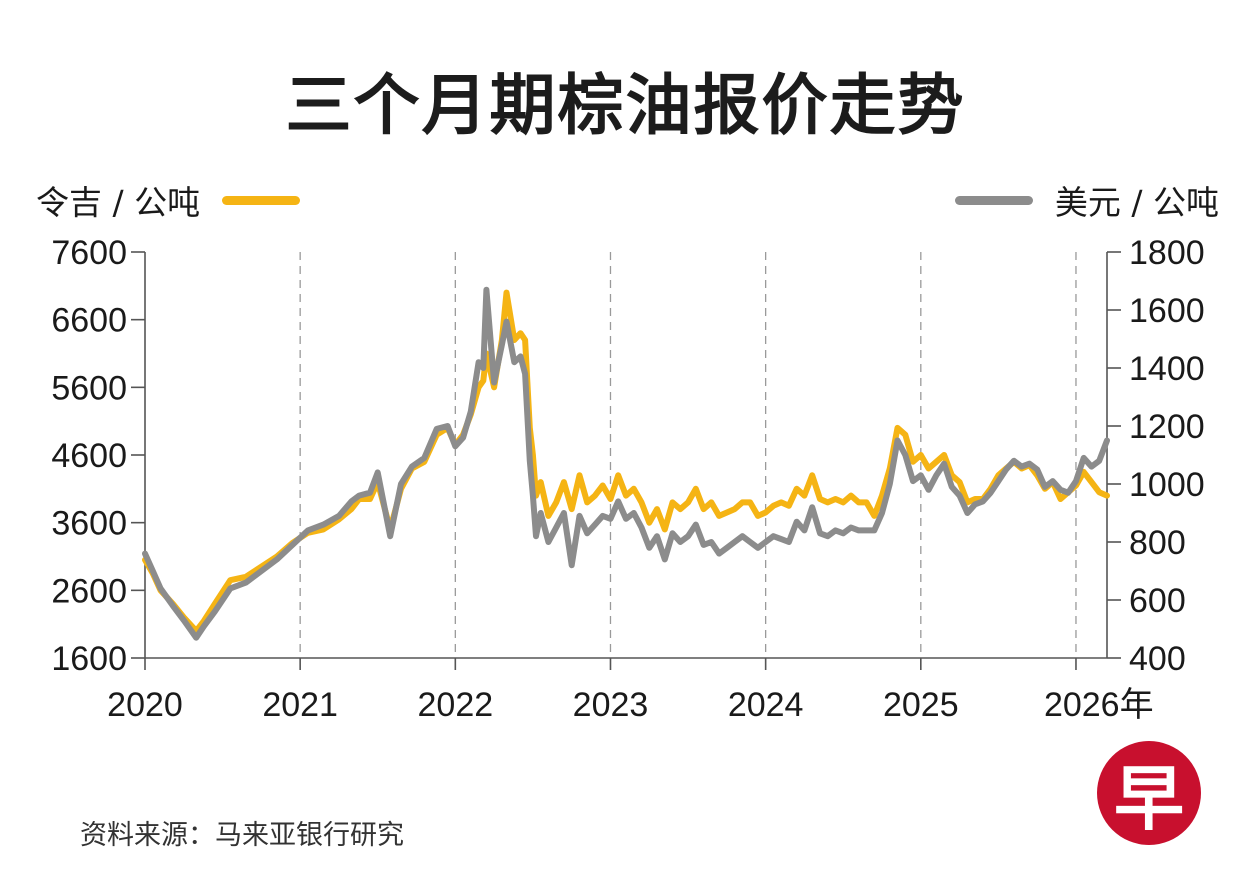  Describe the element at coordinates (1167, 369) in the screenshot. I see `right-tick-label: 1400` at that location.